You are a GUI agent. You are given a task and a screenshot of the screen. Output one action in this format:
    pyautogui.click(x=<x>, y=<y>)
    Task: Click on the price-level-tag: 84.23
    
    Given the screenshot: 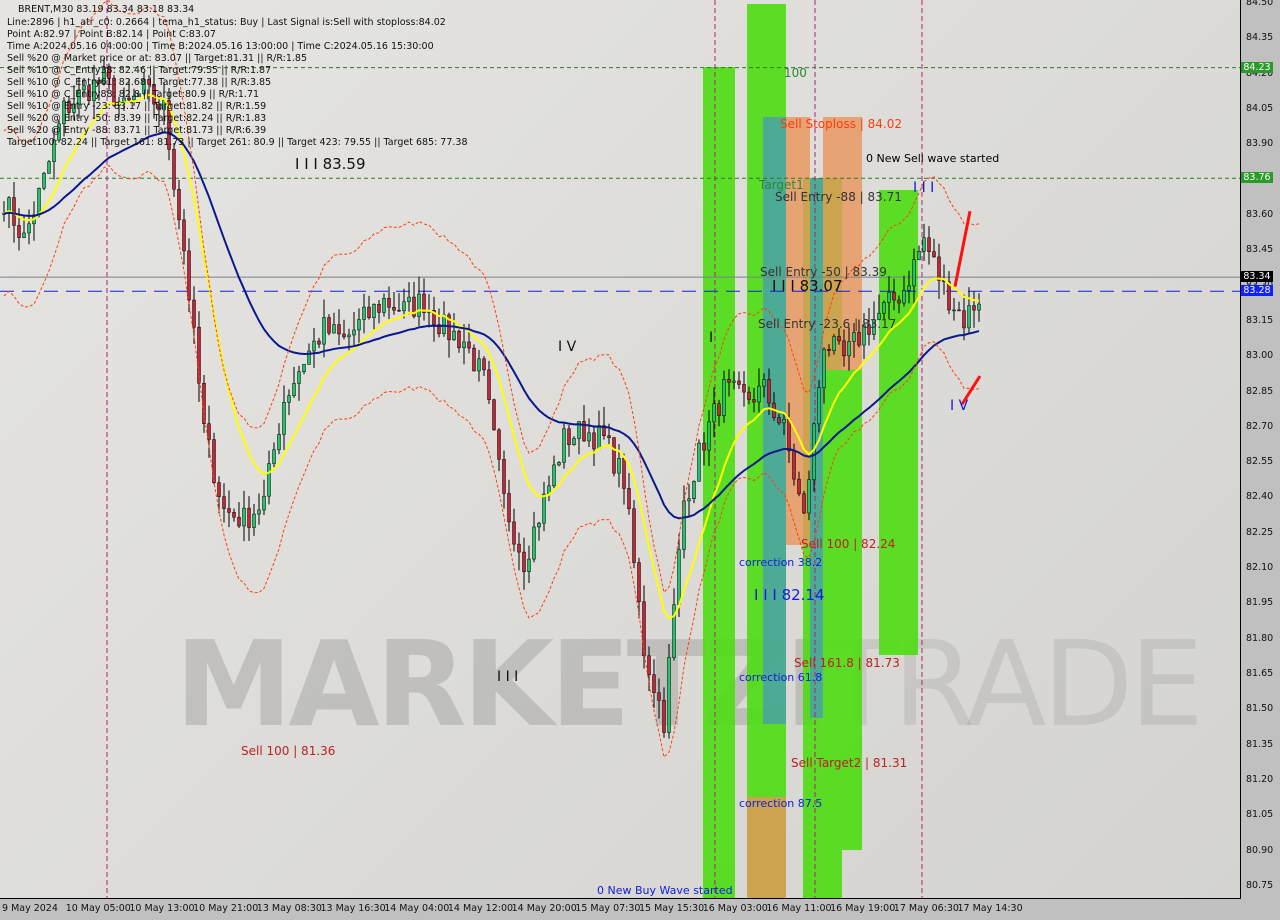 What is the action you would take?
    pyautogui.click(x=1257, y=67)
    